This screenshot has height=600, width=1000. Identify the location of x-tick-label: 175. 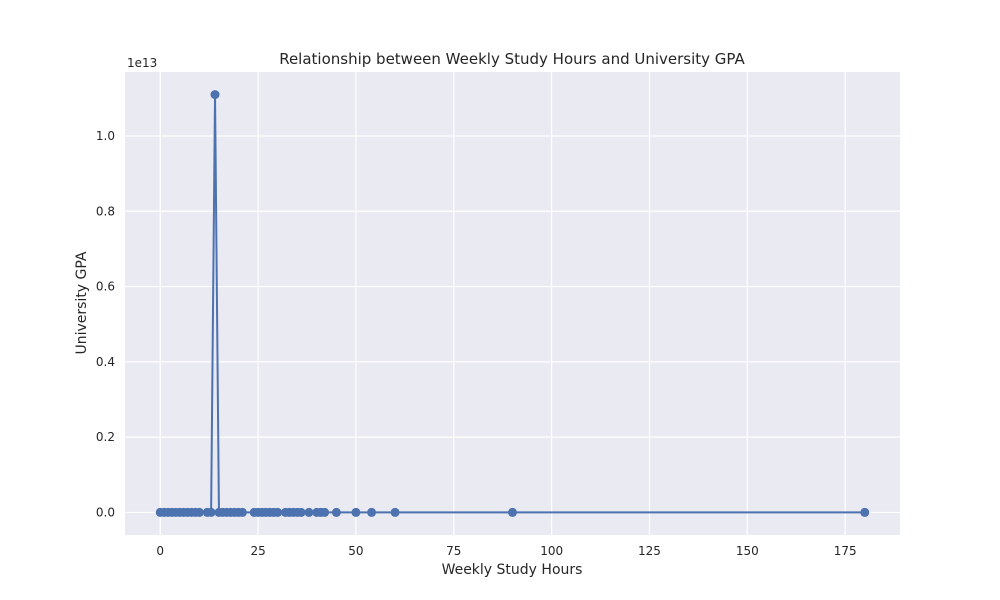
(845, 551).